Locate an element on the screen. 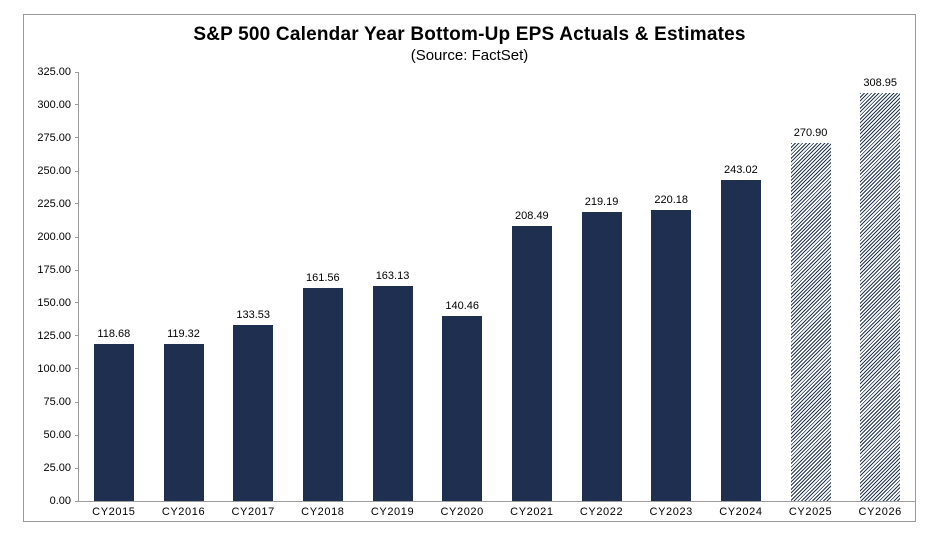 The width and height of the screenshot is (943, 538). x-tick-label-CY2018: CY2018 is located at coordinates (323, 512).